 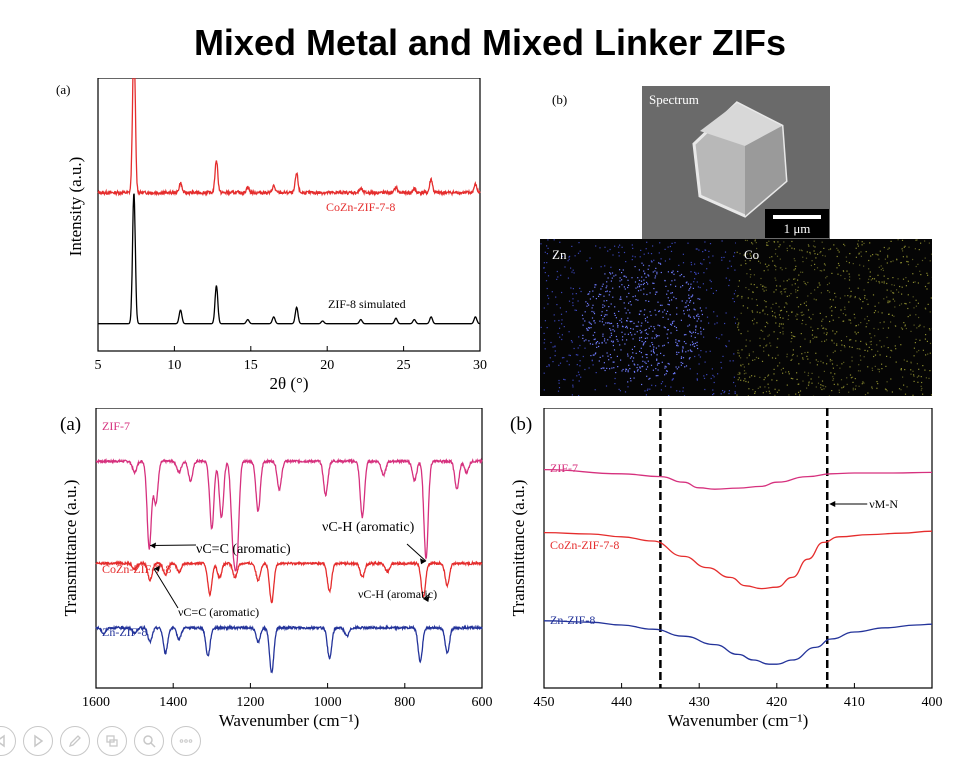 What do you see at coordinates (96, 702) in the screenshot?
I see `x-tick-label: 1600` at bounding box center [96, 702].